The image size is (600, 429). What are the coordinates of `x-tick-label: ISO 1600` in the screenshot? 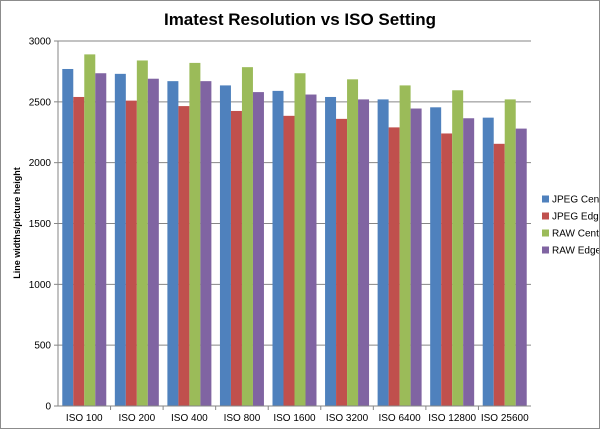 It's located at (294, 418).